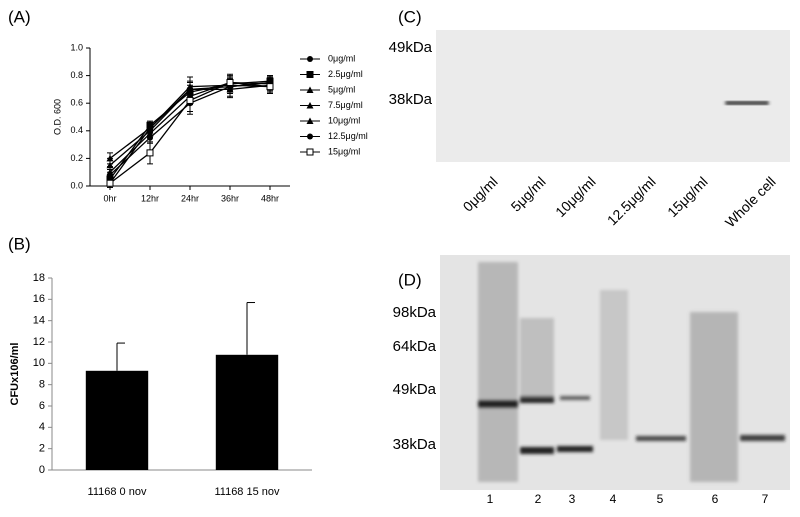 The width and height of the screenshot is (800, 517). I want to click on y-tick-label: 0.8, so click(76, 75).